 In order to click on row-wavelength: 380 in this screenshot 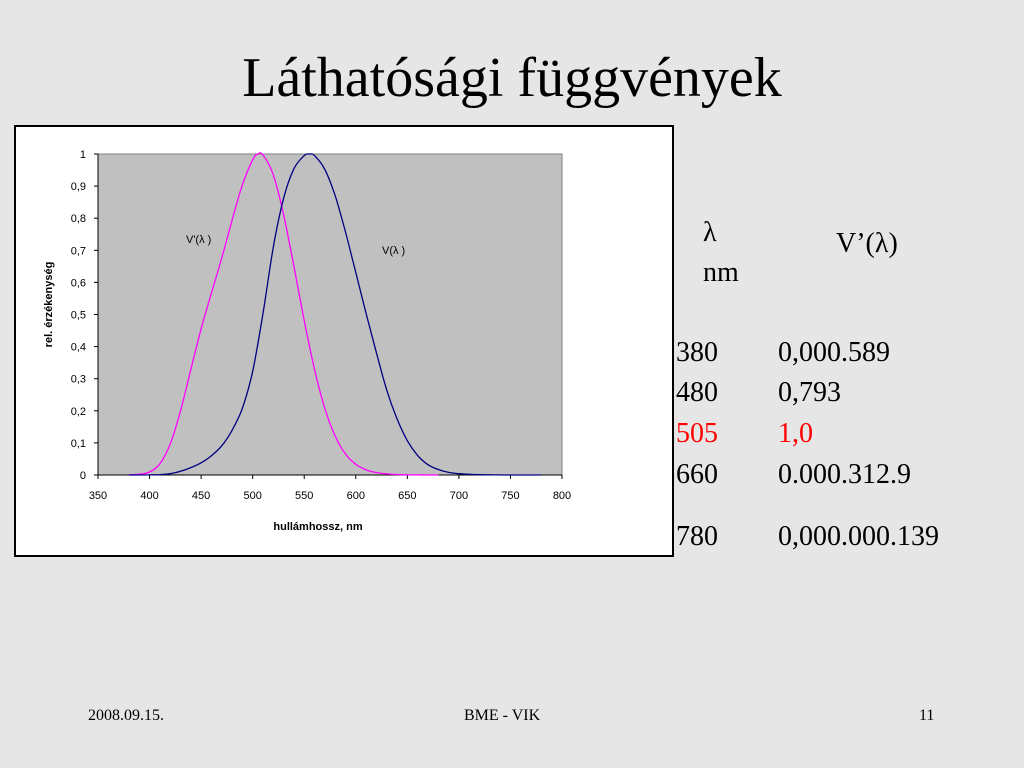, I will do `click(697, 352)`.